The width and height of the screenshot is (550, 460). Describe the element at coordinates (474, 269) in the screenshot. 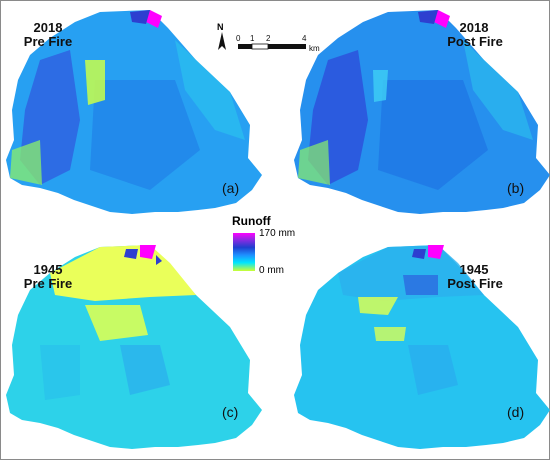

I see `panel-d-year: 1945` at that location.